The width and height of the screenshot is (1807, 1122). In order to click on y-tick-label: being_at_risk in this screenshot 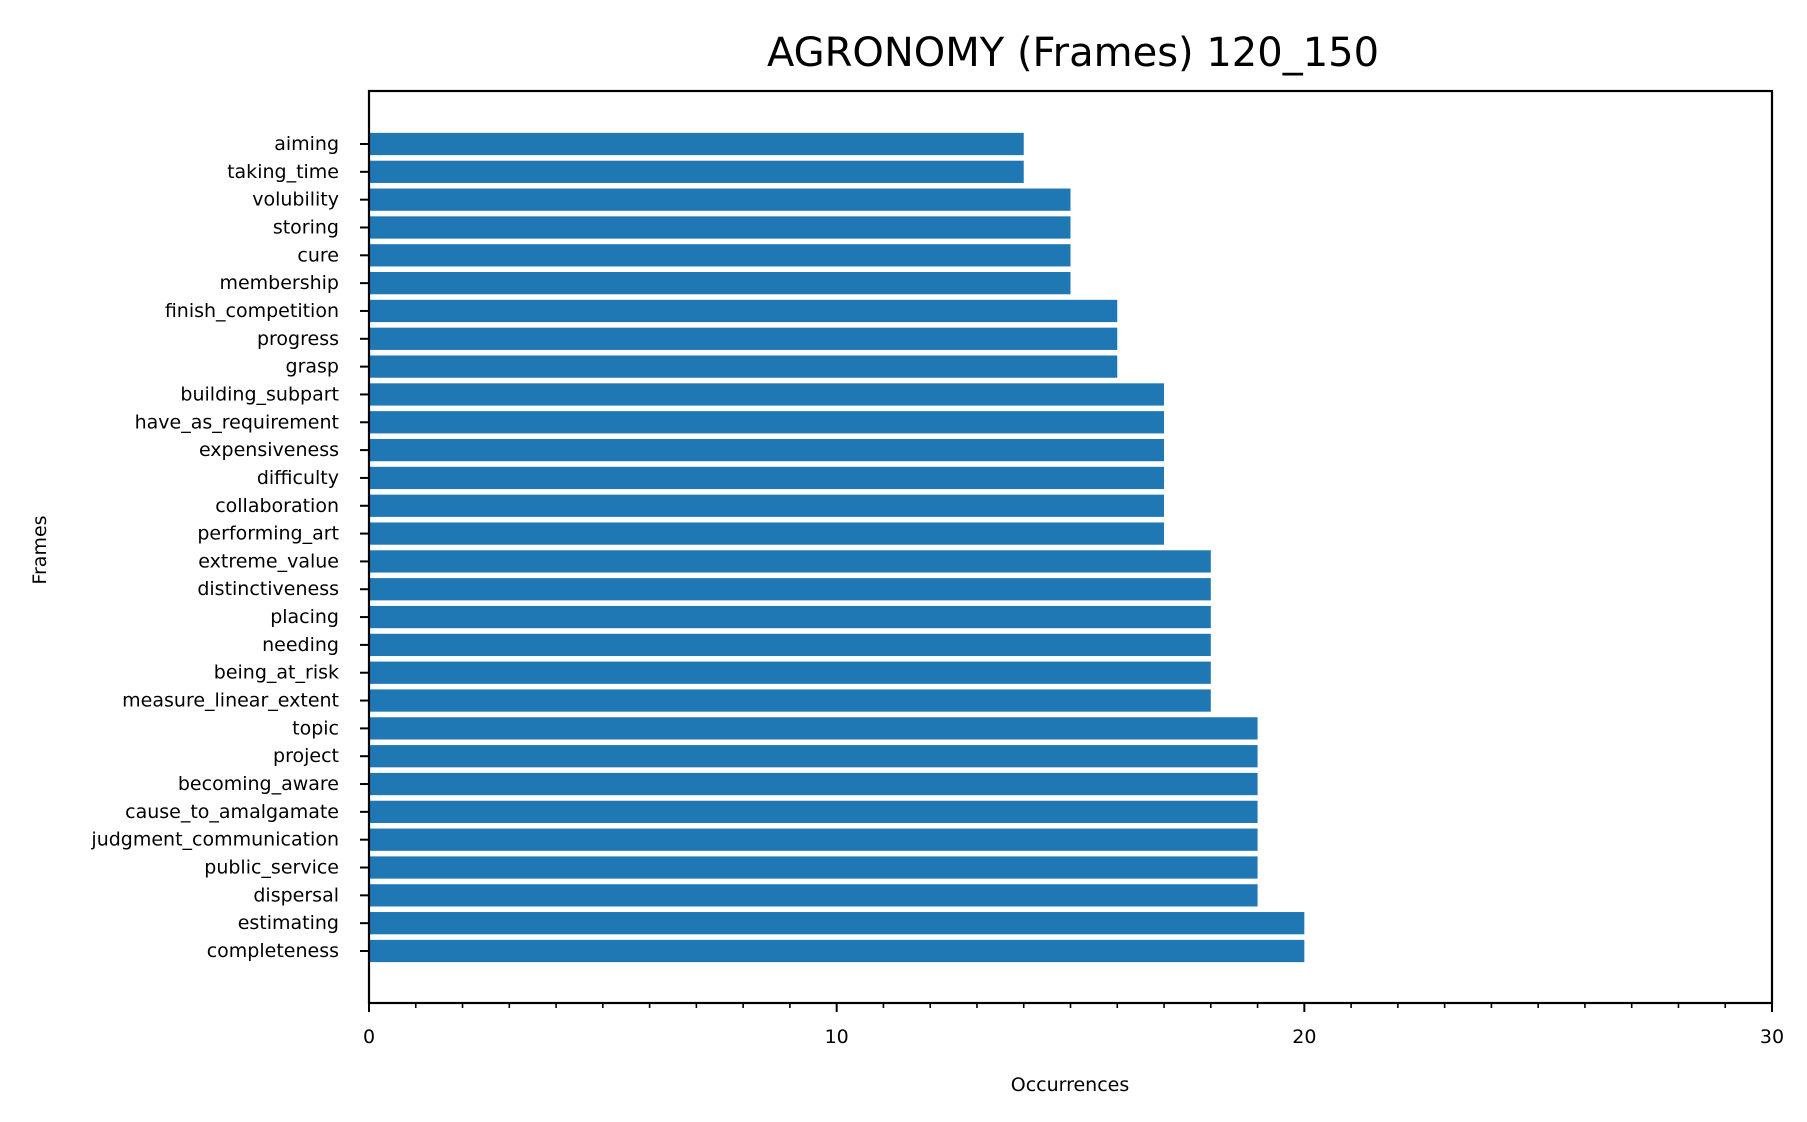, I will do `click(276, 673)`.